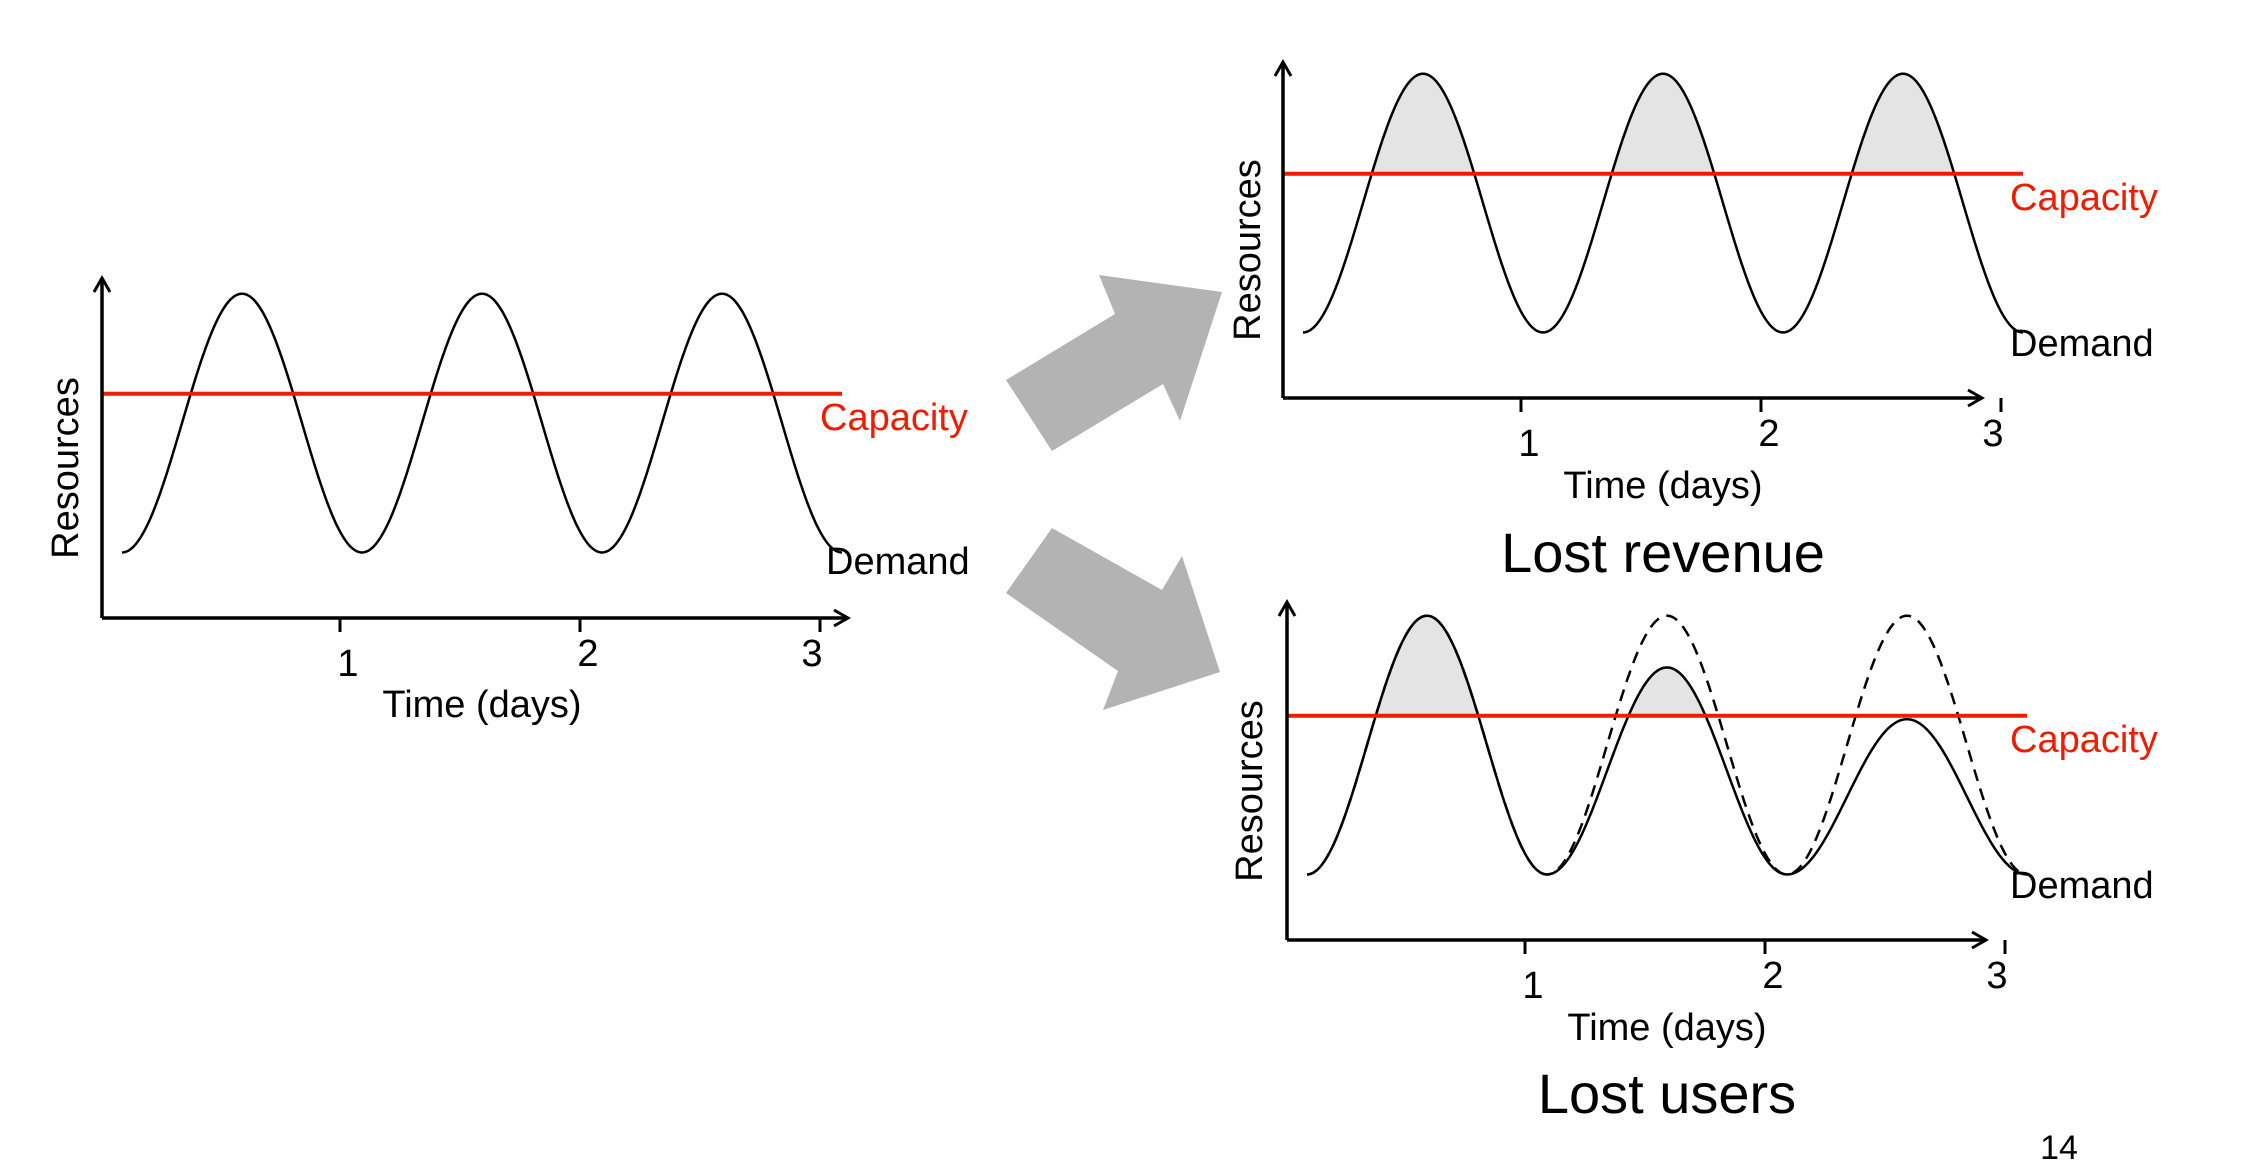  I want to click on chart-caption: Lost users, so click(1667, 1093).